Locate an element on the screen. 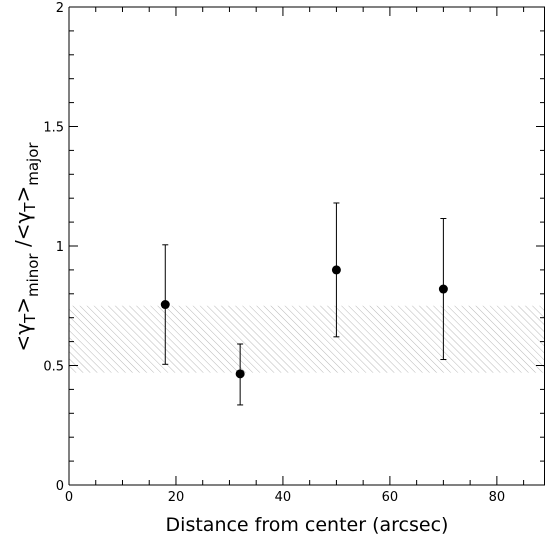 The height and width of the screenshot is (541, 545). hatched-band is located at coordinates (307, 339).